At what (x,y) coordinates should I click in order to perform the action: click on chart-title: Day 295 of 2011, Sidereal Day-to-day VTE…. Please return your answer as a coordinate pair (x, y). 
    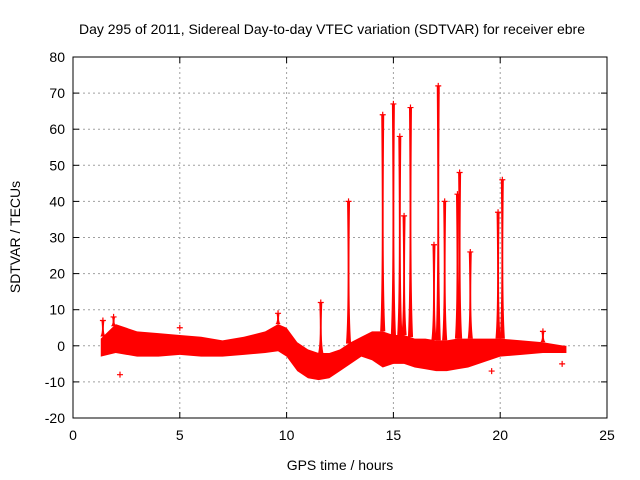
    Looking at the image, I should click on (332, 29).